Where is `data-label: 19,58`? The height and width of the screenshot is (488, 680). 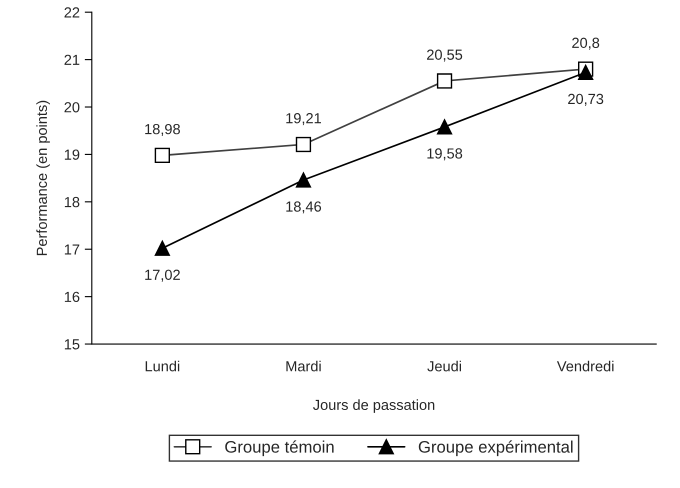
data-label: 19,58 is located at coordinates (444, 154).